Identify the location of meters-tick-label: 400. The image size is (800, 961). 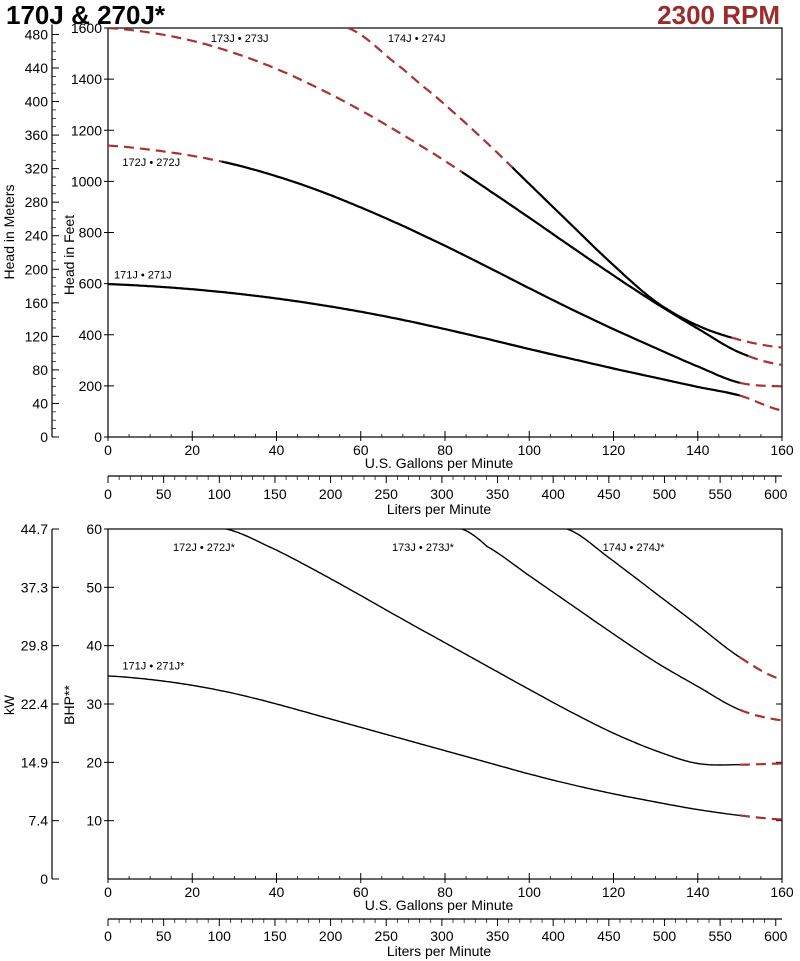
(37, 102).